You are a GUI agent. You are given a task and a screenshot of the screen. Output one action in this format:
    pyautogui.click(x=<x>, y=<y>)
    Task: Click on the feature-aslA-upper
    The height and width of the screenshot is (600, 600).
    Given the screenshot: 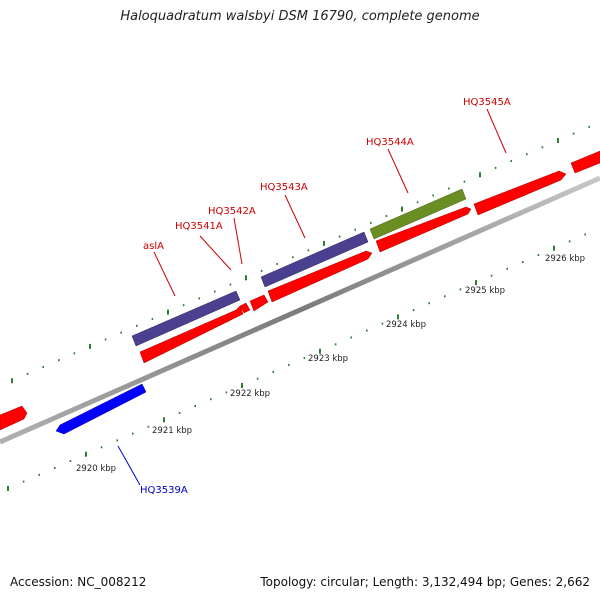 What is the action you would take?
    pyautogui.click(x=186, y=318)
    